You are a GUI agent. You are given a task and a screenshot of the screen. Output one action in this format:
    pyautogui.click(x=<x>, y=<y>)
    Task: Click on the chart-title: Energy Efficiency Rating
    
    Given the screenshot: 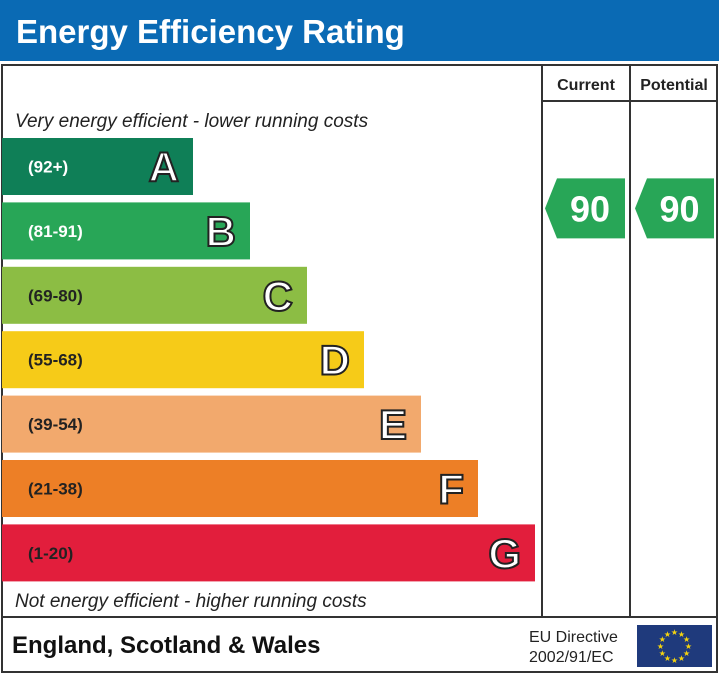 What is the action you would take?
    pyautogui.click(x=210, y=31)
    